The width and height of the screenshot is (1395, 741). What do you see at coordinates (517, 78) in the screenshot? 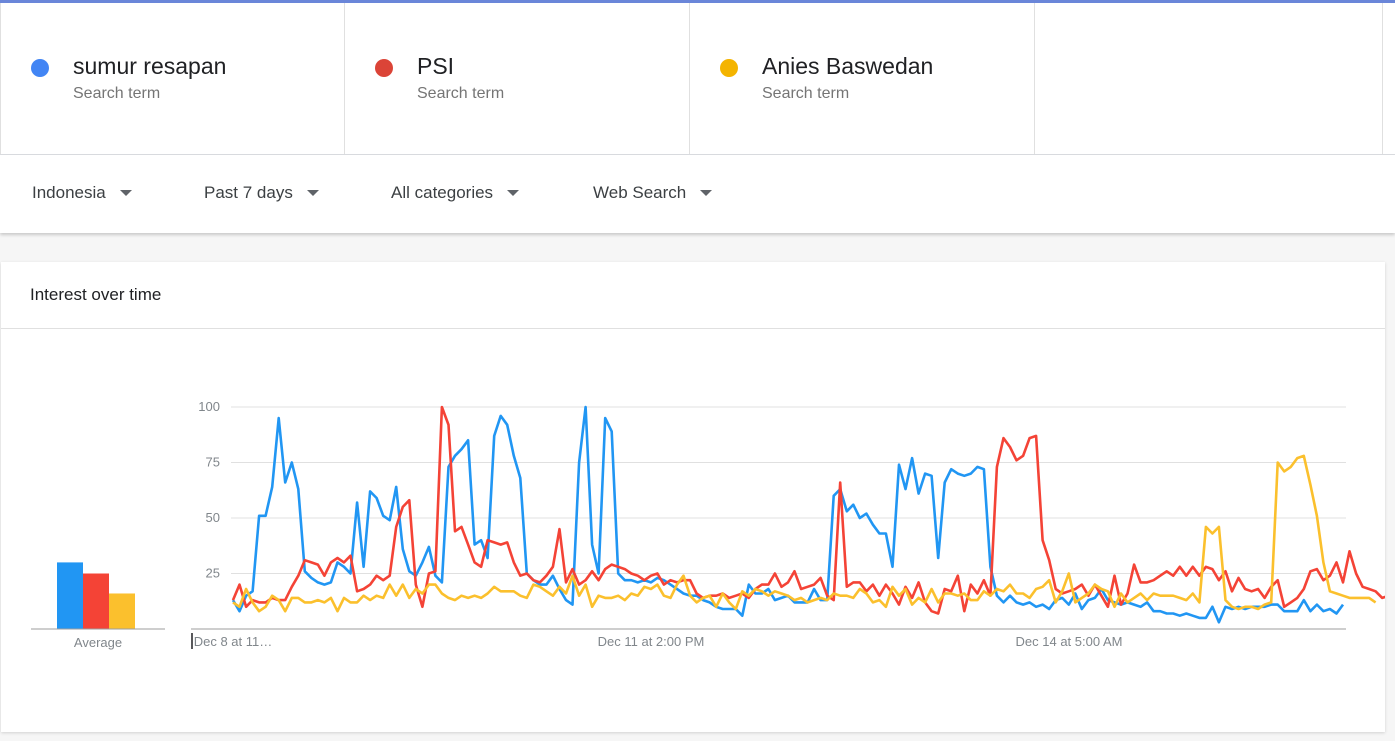
I see `term-card-psi: PSI Search term` at bounding box center [517, 78].